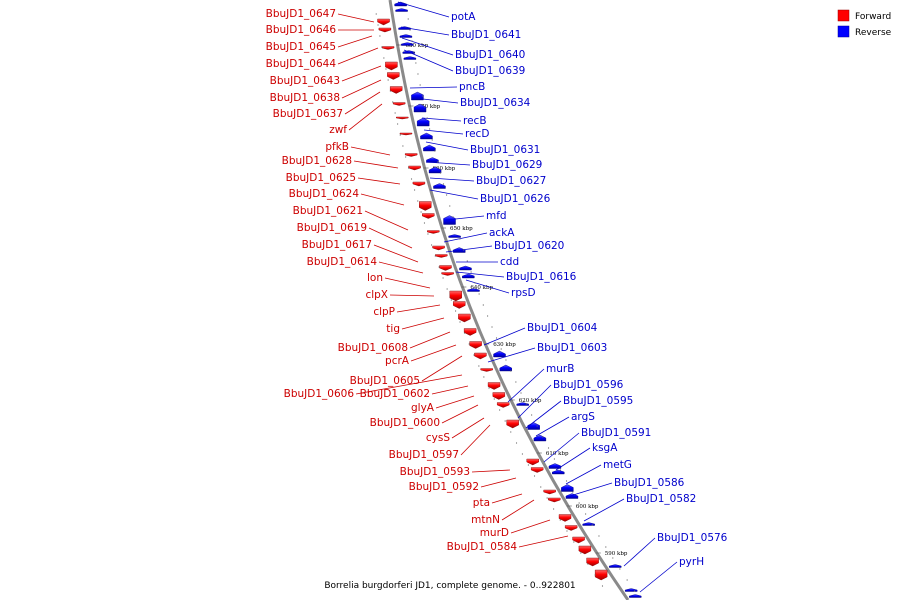  Describe the element at coordinates (507, 165) in the screenshot. I see `gene-label-bbujd1-0629: BbuJD1_0629` at that location.